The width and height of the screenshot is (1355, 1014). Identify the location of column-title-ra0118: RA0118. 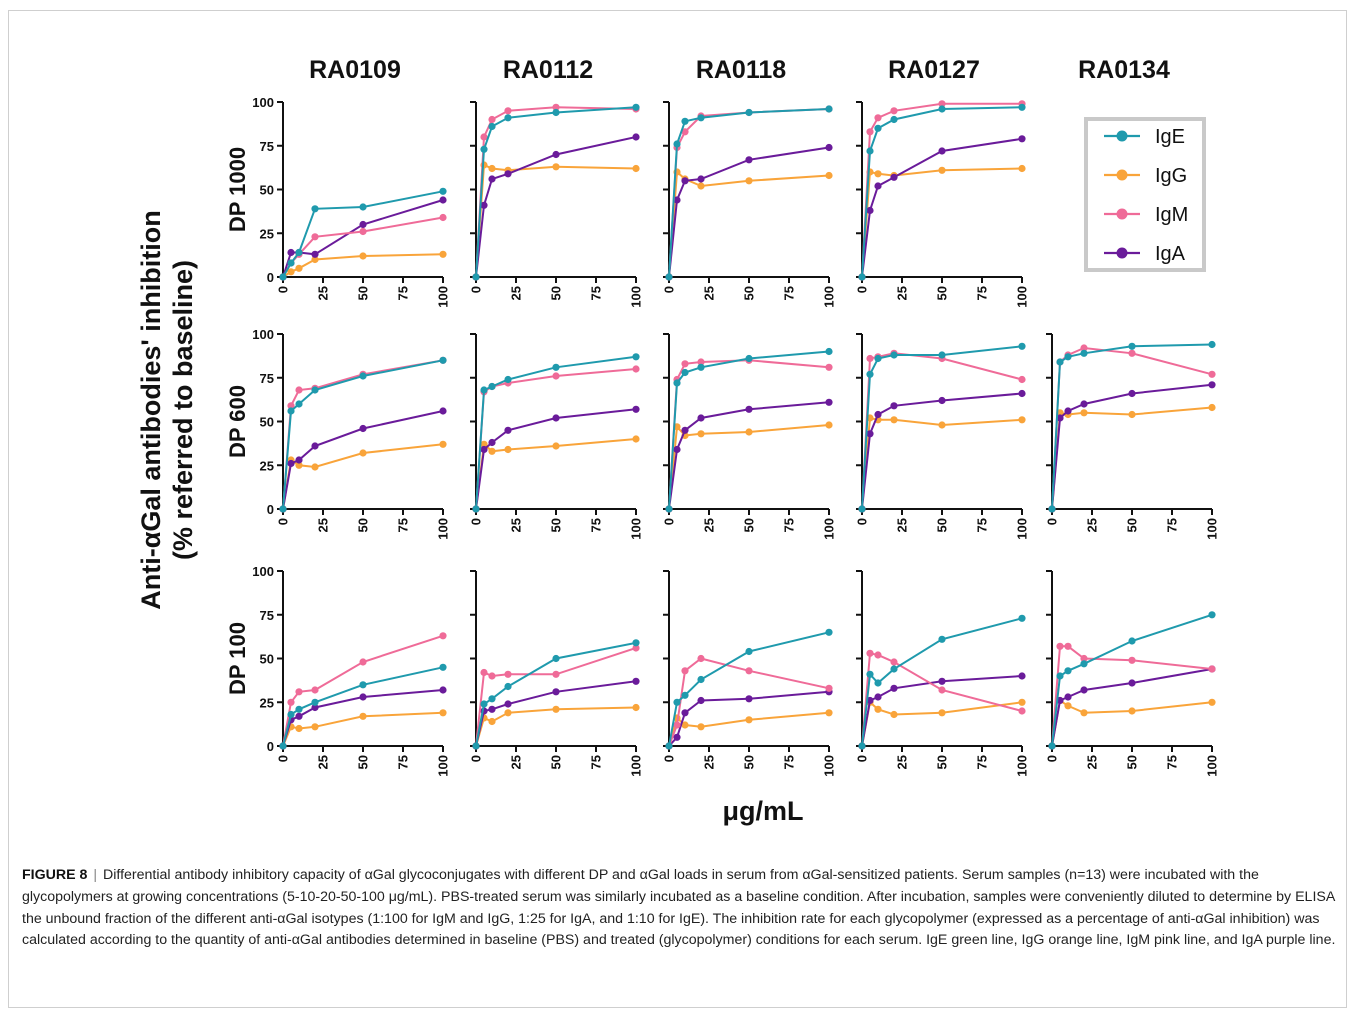
(741, 70).